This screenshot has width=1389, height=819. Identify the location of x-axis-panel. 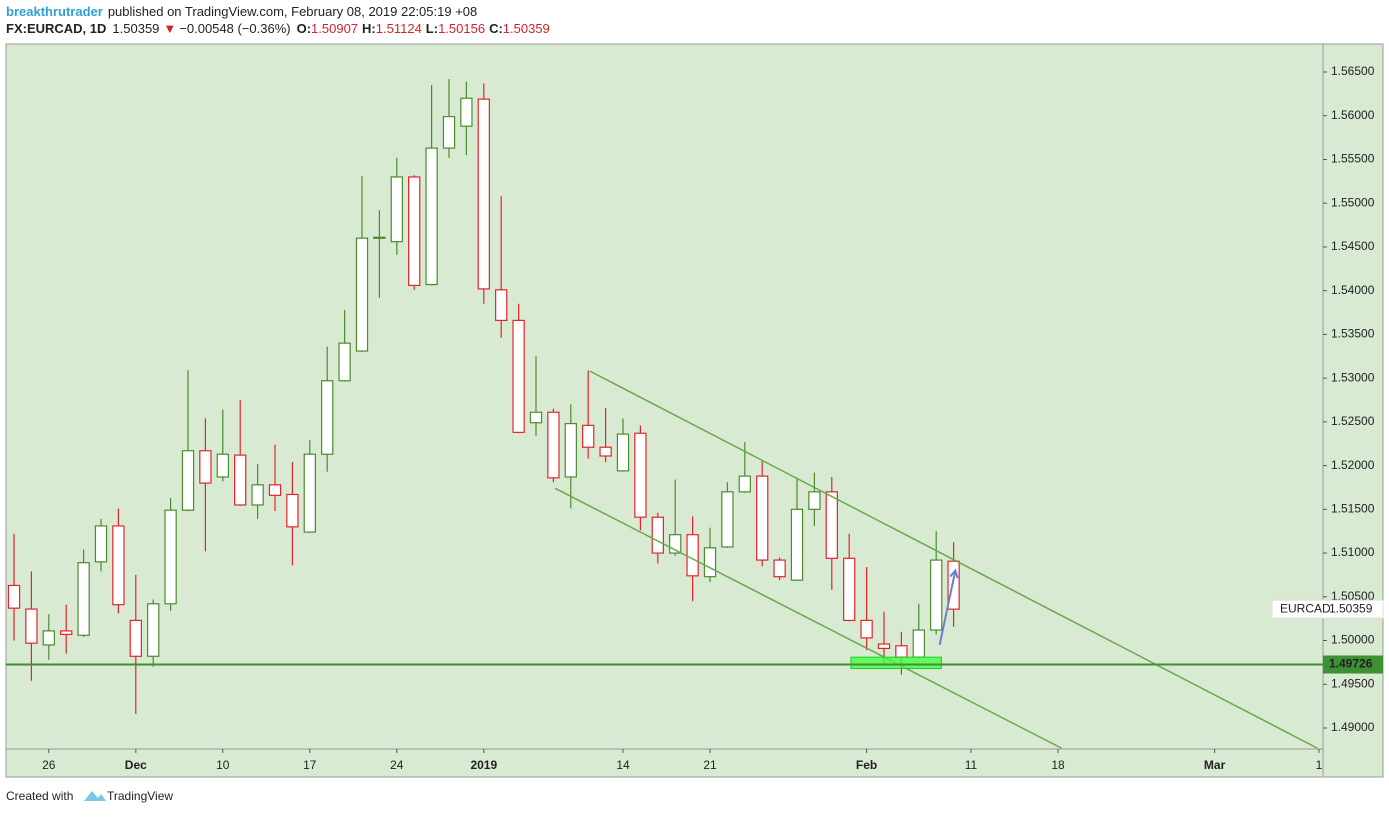
(664, 763).